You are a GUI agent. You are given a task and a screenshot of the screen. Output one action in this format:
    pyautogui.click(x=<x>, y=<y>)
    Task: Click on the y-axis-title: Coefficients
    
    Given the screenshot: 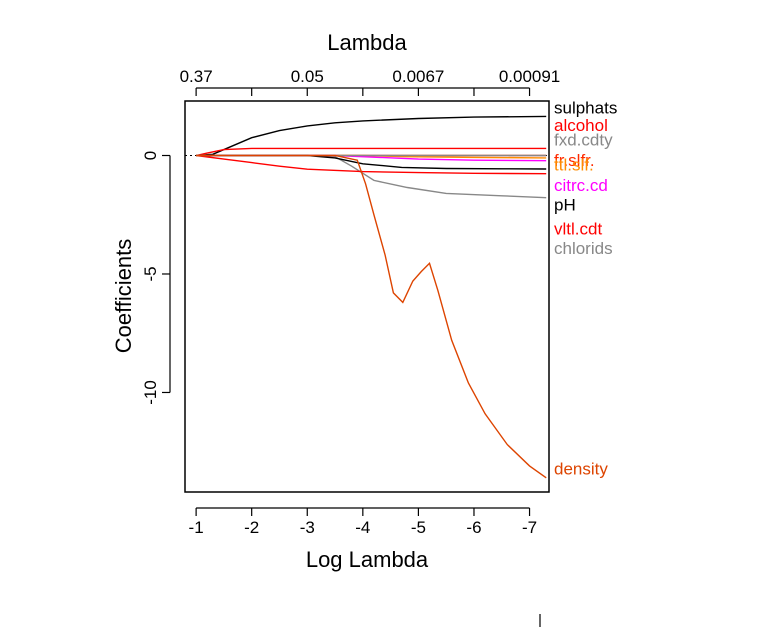 What is the action you would take?
    pyautogui.click(x=123, y=296)
    